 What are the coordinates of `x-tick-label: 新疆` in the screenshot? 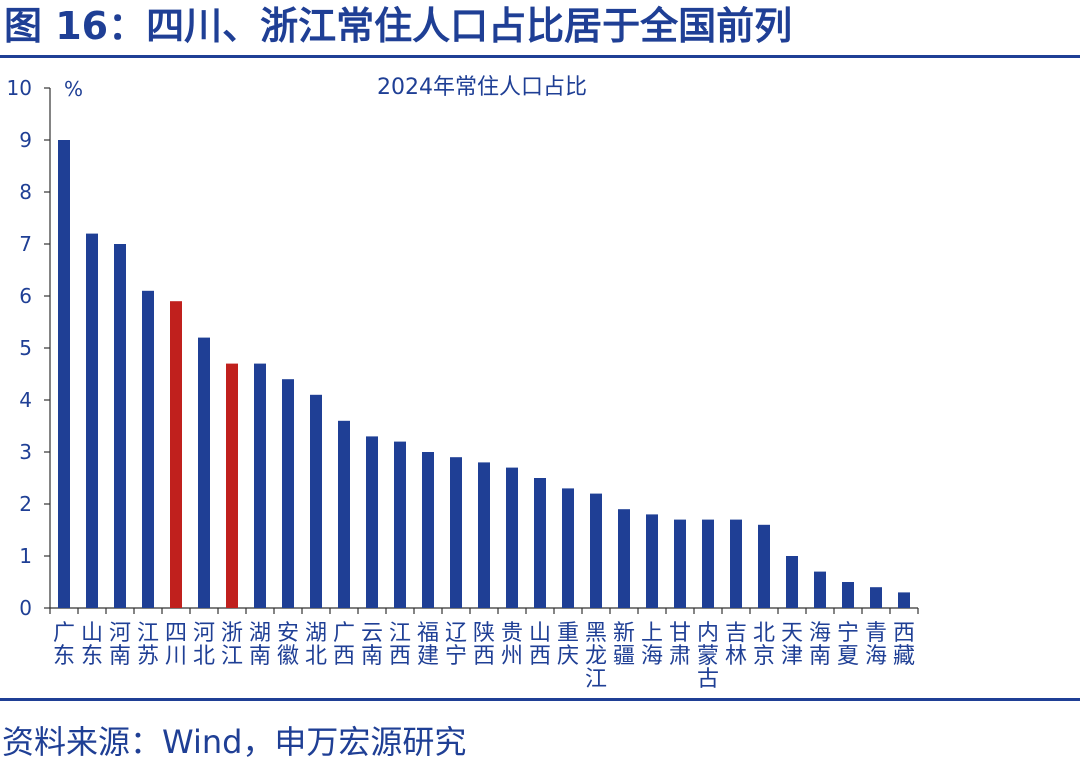 It's located at (624, 645).